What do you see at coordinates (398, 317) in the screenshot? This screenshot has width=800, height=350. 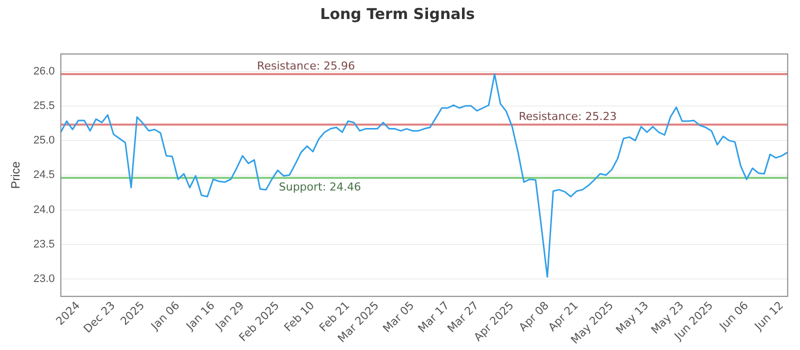 I see `x-tick-label: Mar 05` at bounding box center [398, 317].